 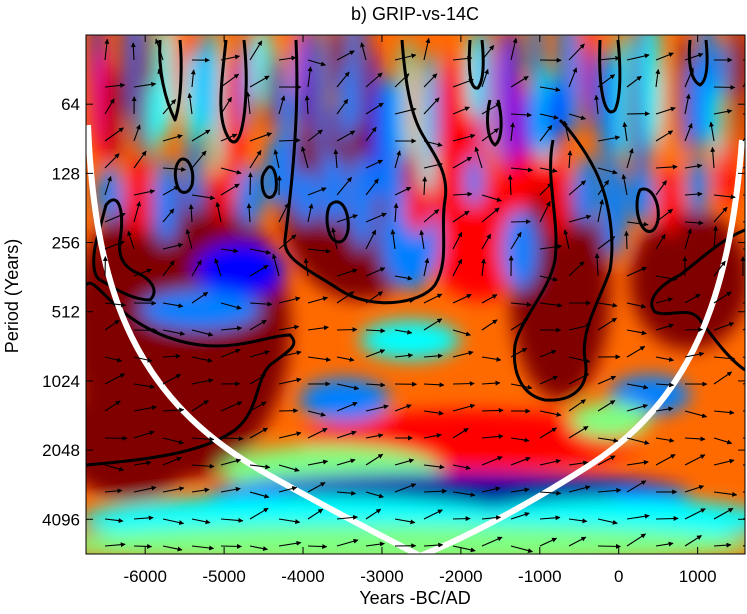 I want to click on y-tick-label: 64, so click(x=70, y=104).